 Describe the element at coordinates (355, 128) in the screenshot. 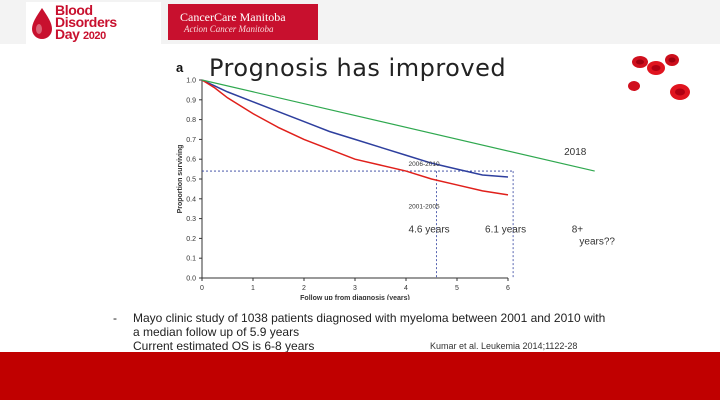

I see `series-line-2006-2010` at that location.